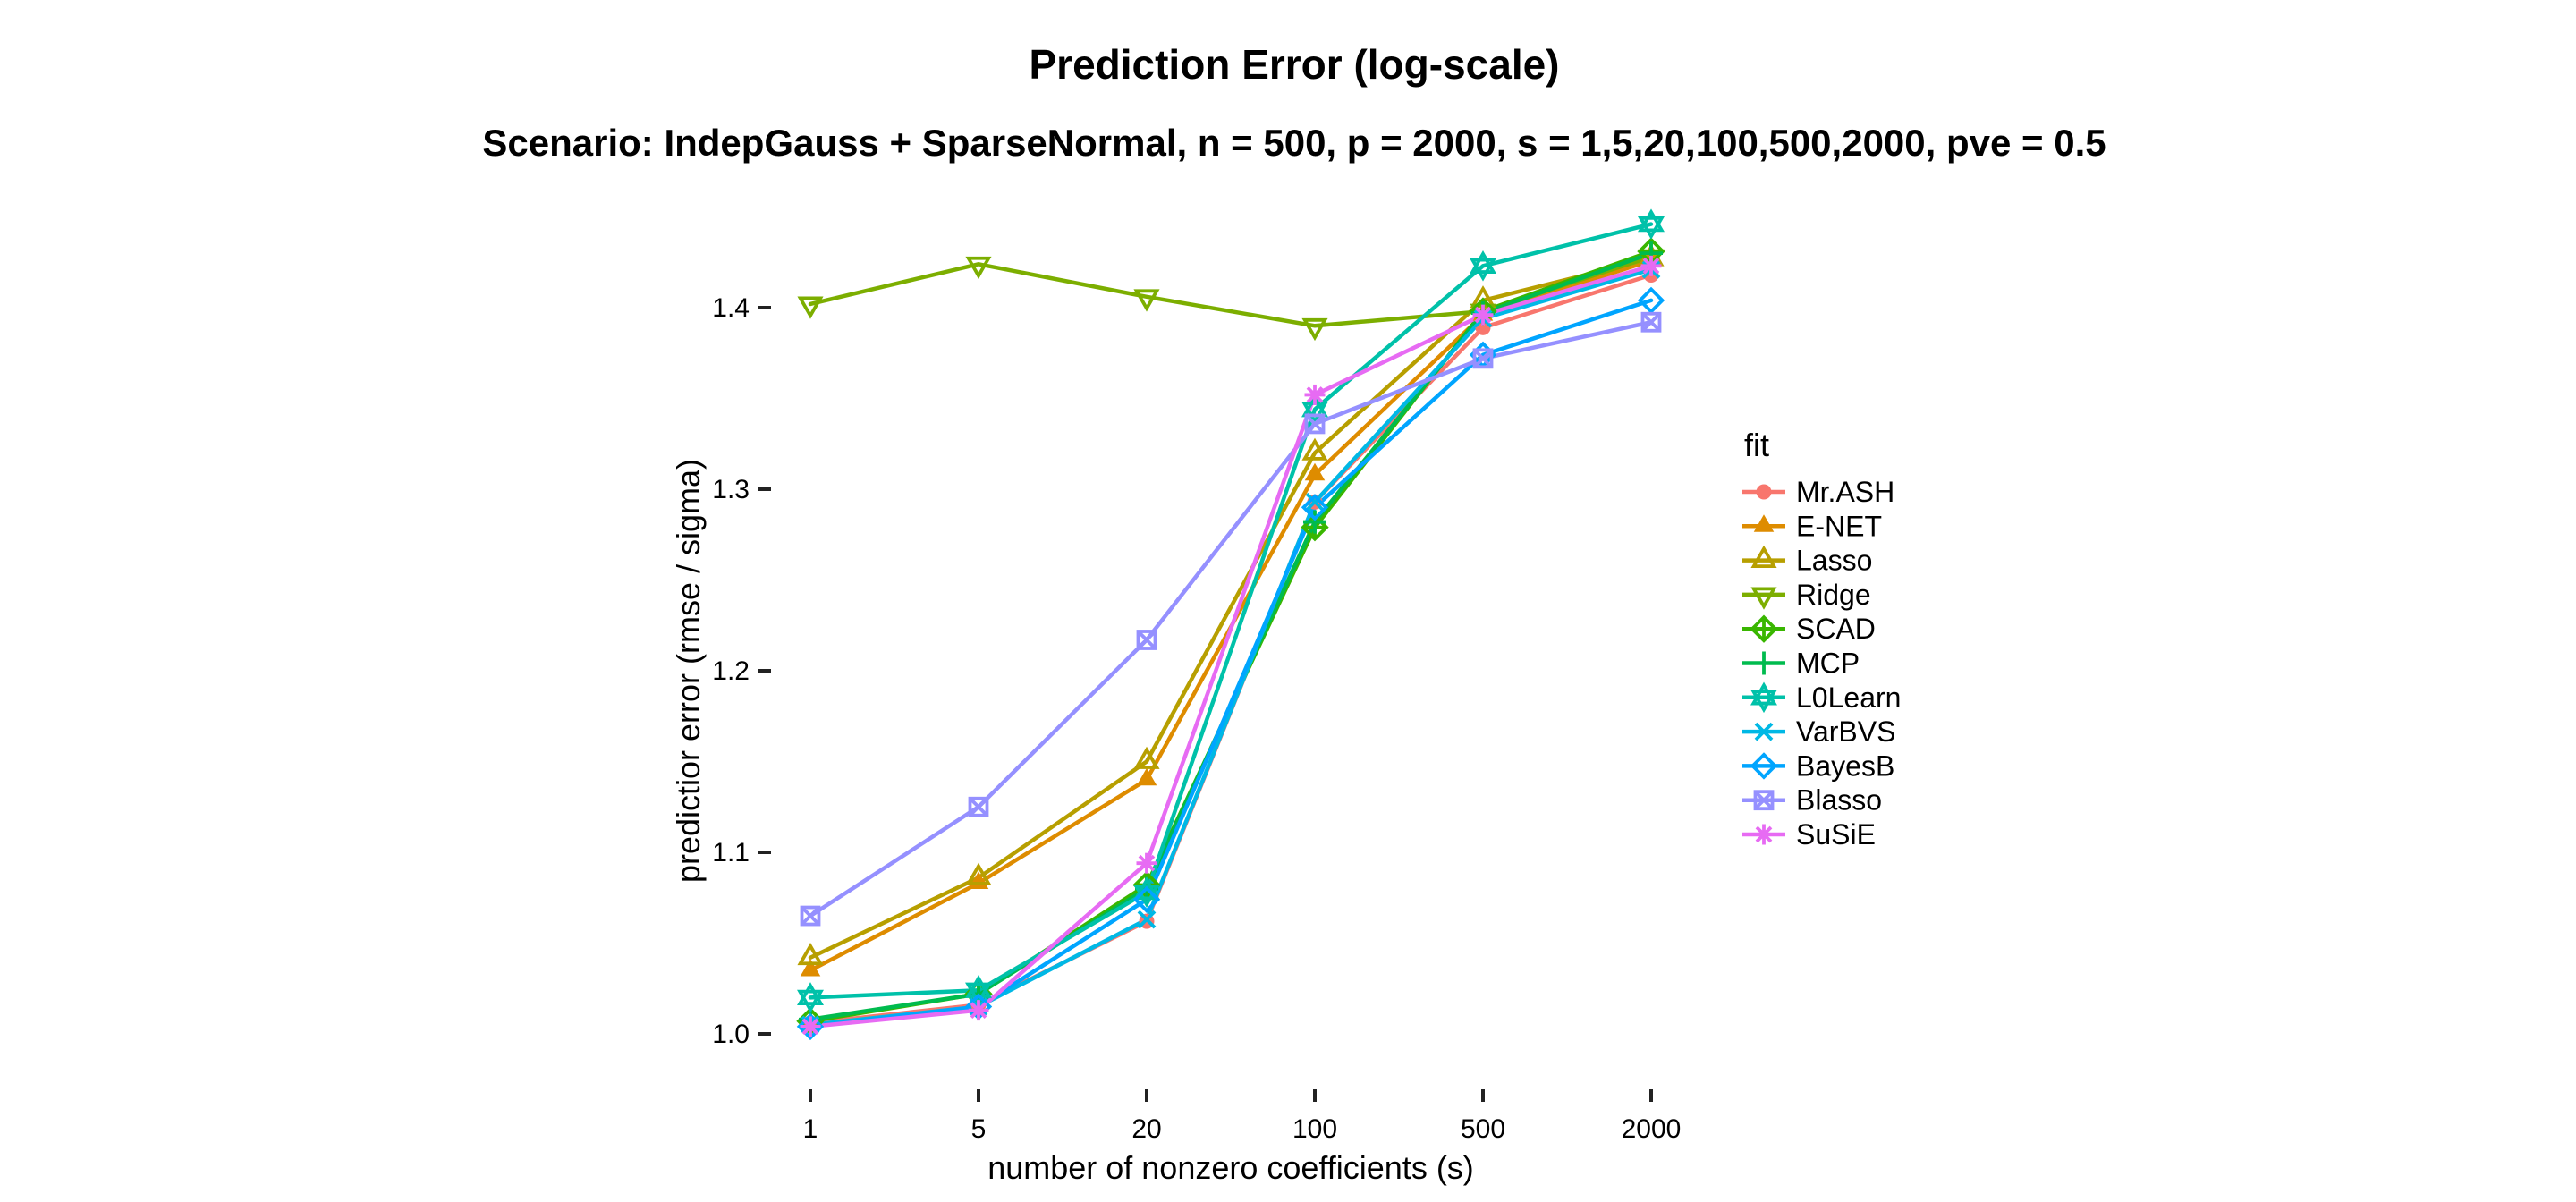  Describe the element at coordinates (731, 671) in the screenshot. I see `y-tick-label: 1.2` at that location.